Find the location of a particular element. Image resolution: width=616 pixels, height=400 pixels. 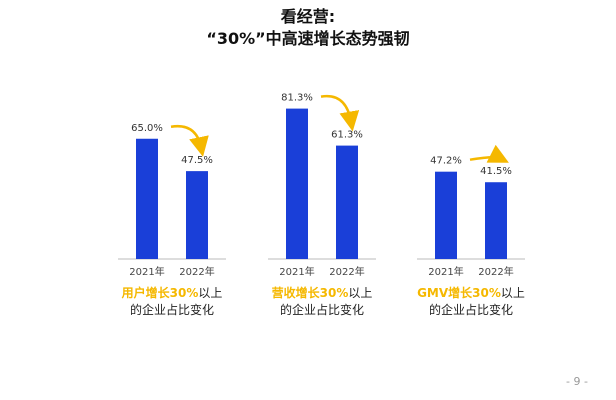

value-label-group-2-1: 81.3% is located at coordinates (297, 98).